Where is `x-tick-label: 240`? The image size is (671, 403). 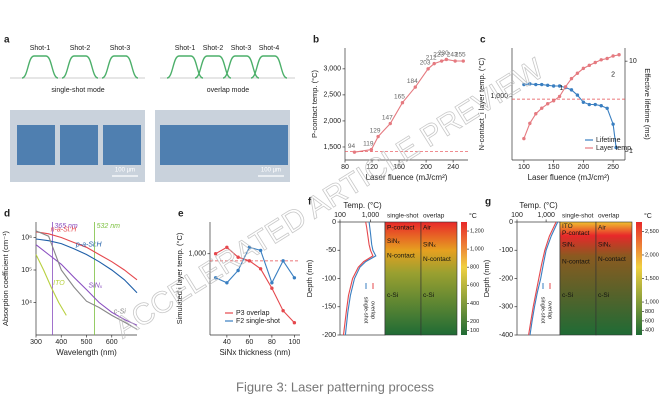 x-tick-label: 240 is located at coordinates (453, 167).